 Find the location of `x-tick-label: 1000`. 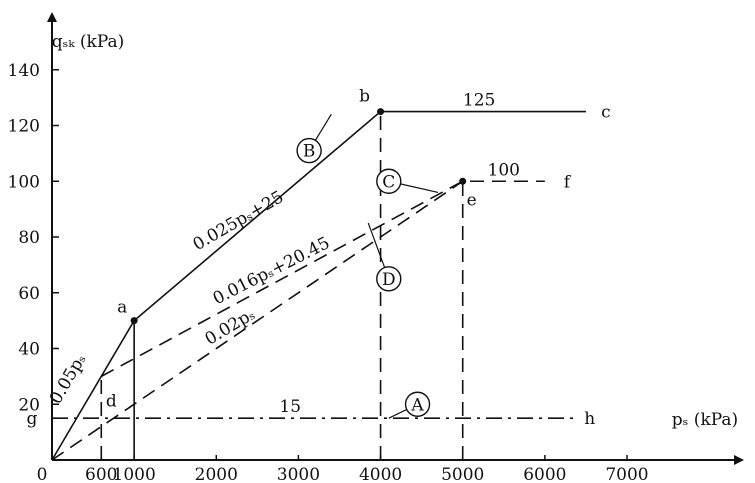

x-tick-label: 1000 is located at coordinates (134, 474).